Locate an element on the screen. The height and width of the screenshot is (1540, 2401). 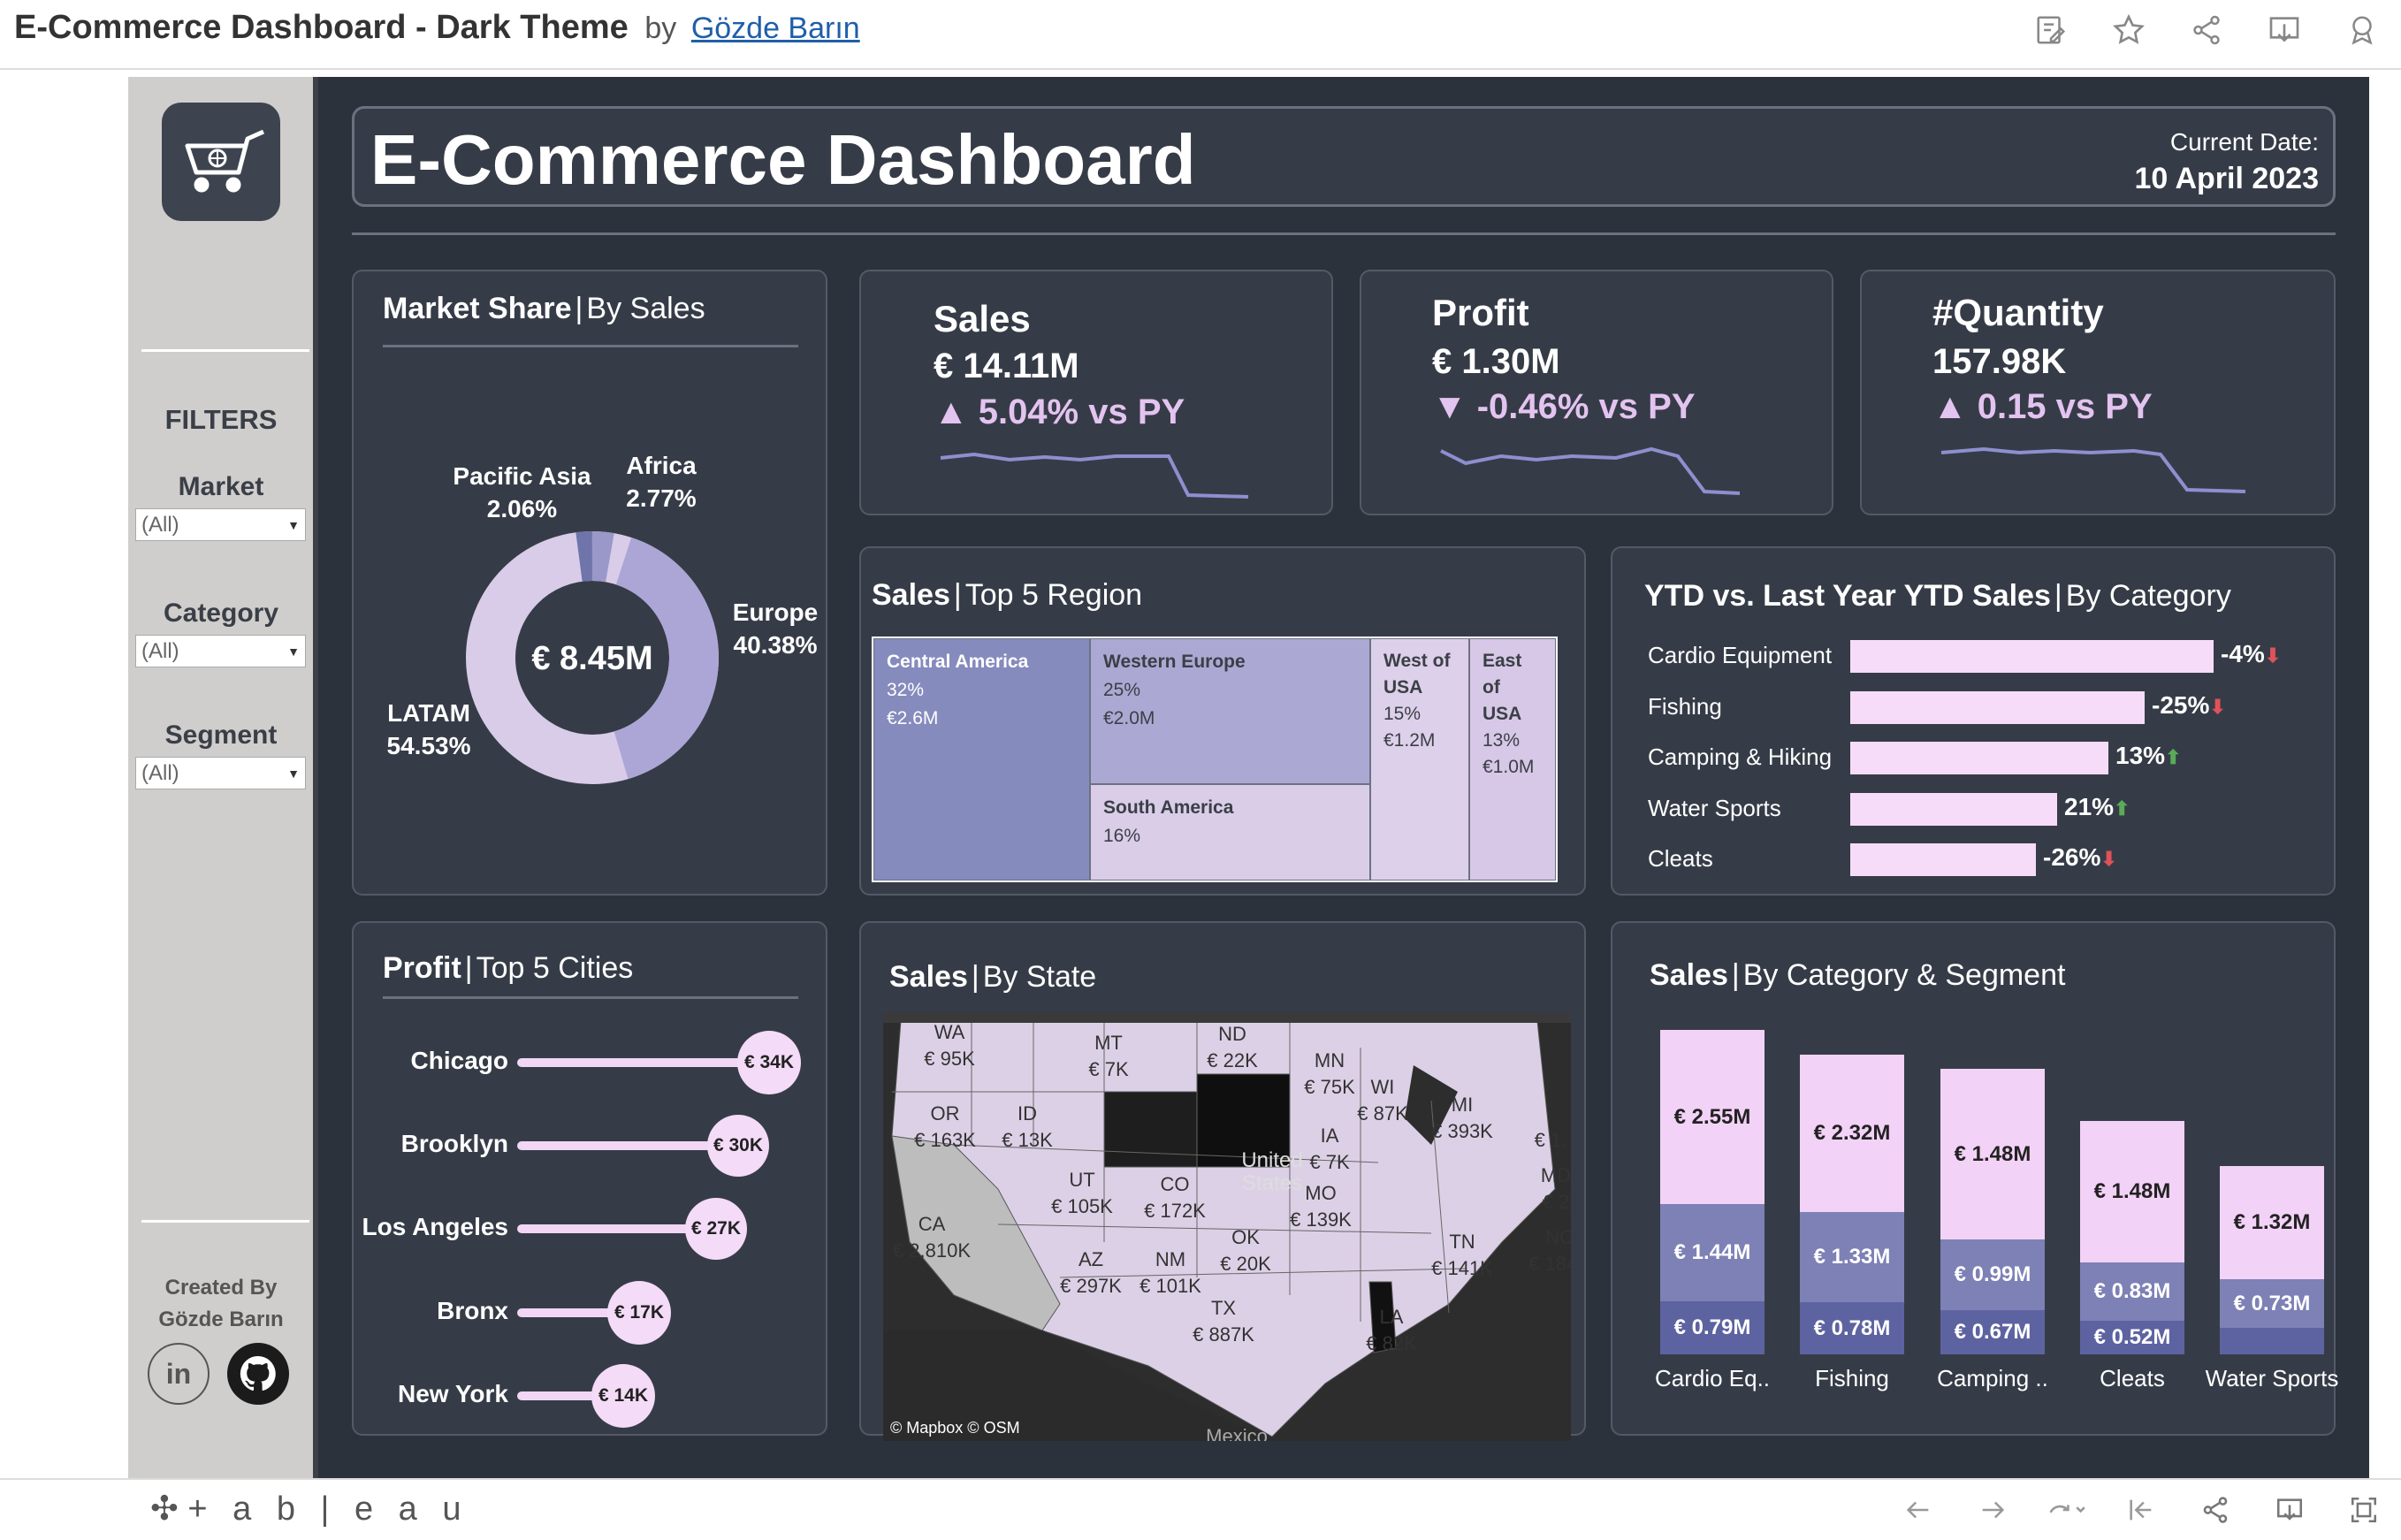
created-by-name: Gözde Barın is located at coordinates (221, 1319).